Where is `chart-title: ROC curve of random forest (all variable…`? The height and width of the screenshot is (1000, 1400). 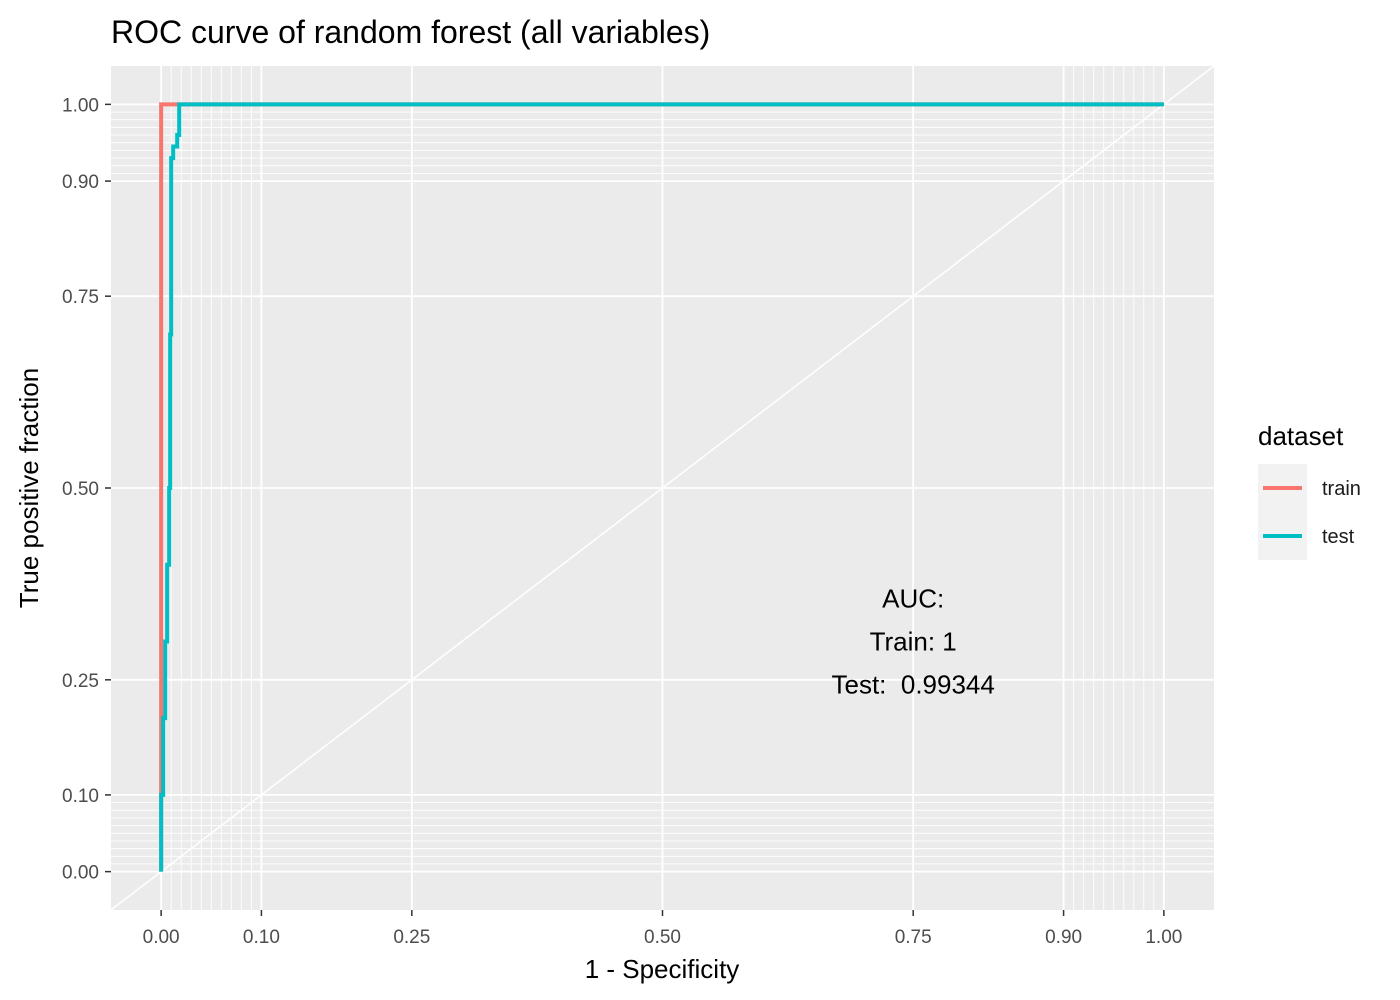
chart-title: ROC curve of random forest (all variable… is located at coordinates (410, 32).